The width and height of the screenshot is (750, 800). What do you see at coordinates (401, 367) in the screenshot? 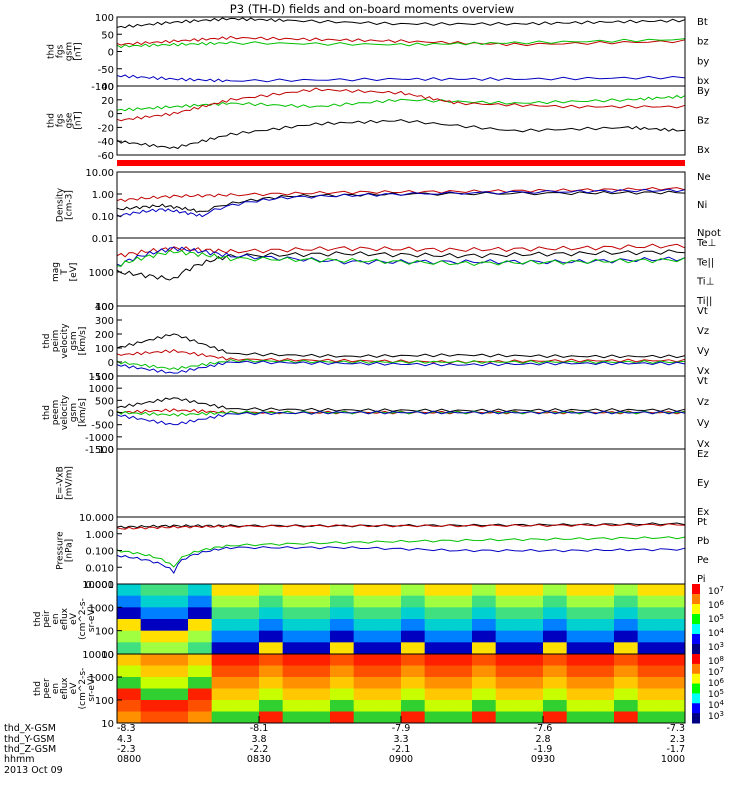
I see `series-line-Vx` at bounding box center [401, 367].